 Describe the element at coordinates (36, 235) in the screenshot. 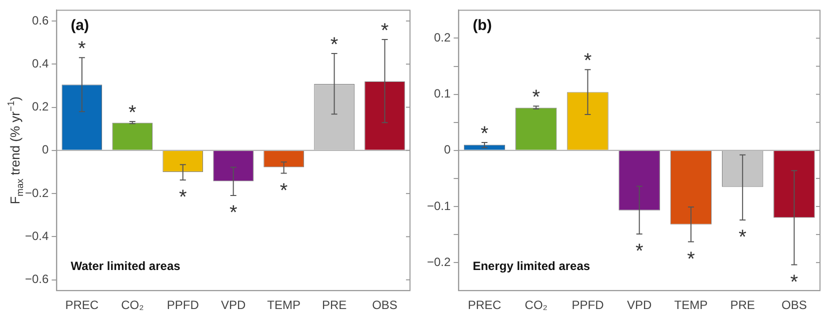

I see `y-tick-label: −0.4` at that location.